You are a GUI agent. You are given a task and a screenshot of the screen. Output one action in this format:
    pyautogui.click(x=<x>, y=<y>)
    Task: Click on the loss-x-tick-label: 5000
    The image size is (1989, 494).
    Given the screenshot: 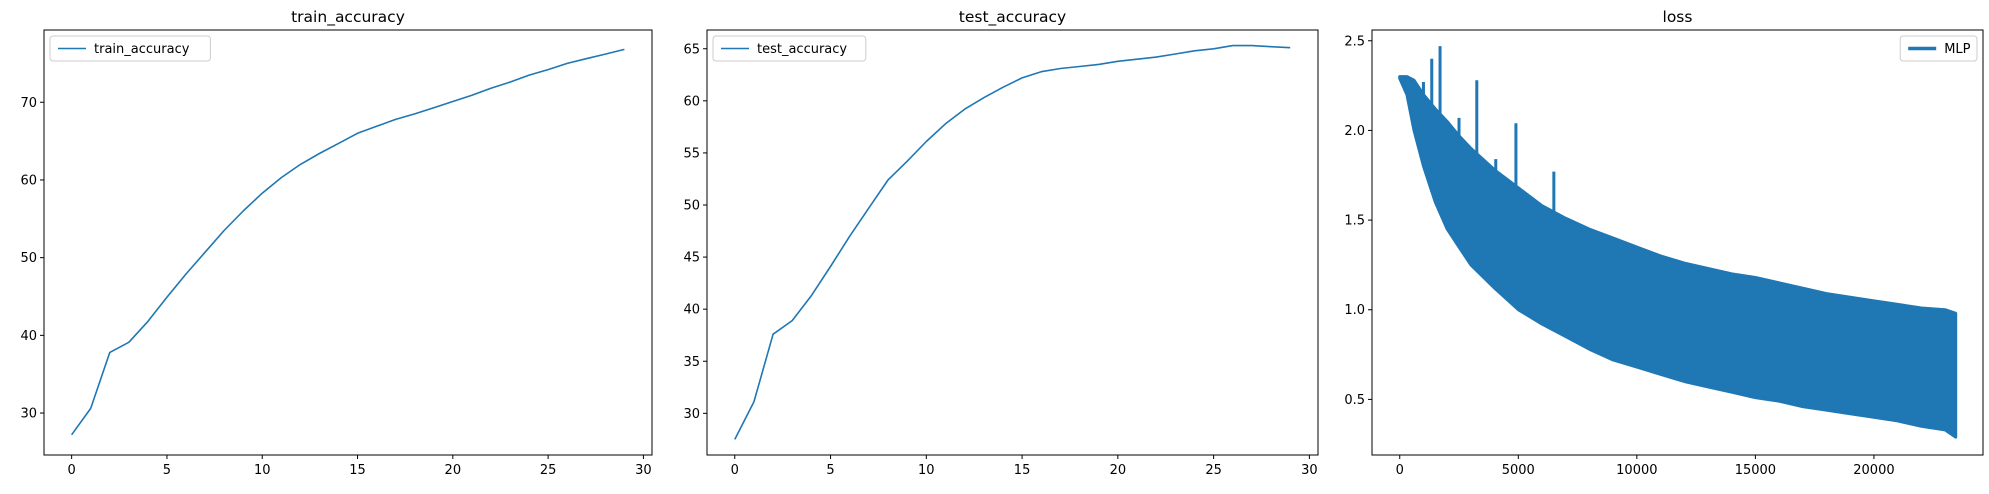 What is the action you would take?
    pyautogui.click(x=1518, y=470)
    